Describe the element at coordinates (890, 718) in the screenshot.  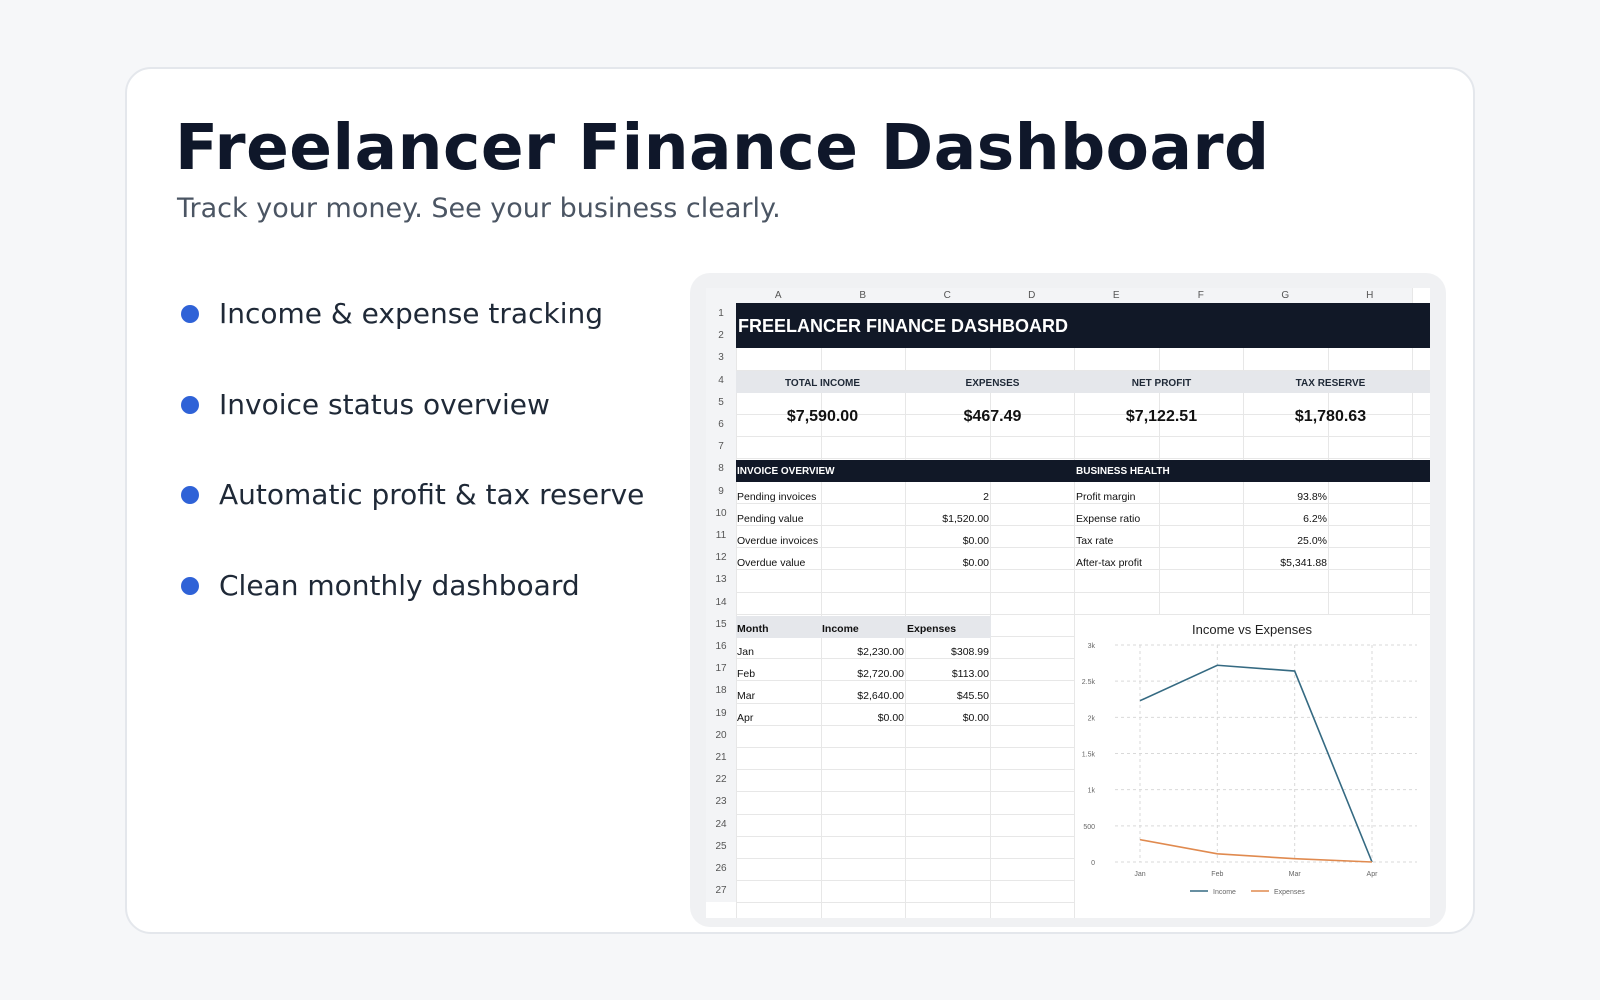
I see `monthly-row-income: $0.00` at that location.